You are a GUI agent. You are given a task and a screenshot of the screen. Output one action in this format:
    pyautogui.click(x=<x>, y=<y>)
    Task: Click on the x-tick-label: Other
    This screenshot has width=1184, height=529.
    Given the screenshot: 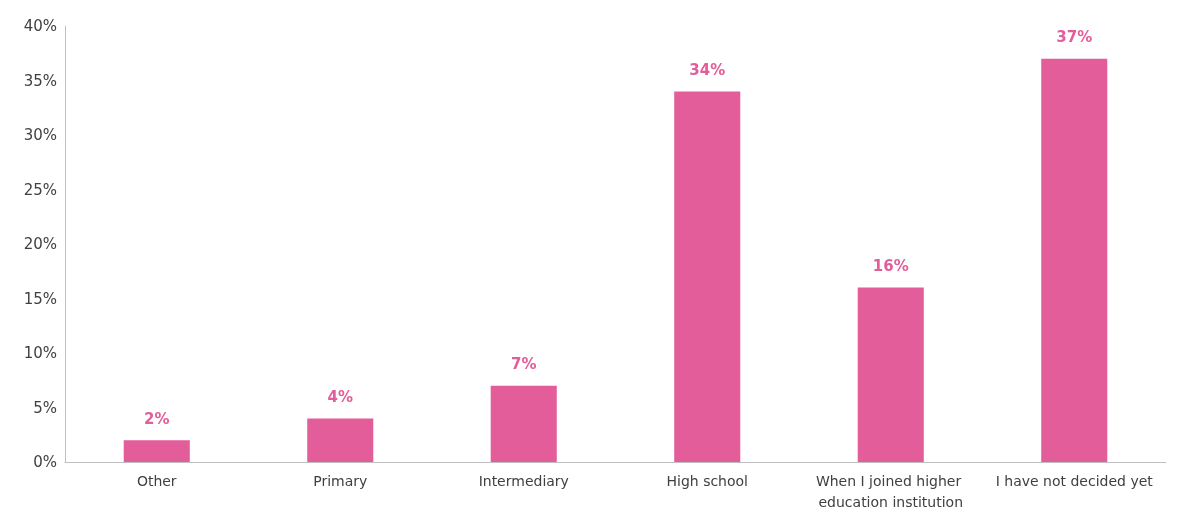 What is the action you would take?
    pyautogui.click(x=156, y=480)
    